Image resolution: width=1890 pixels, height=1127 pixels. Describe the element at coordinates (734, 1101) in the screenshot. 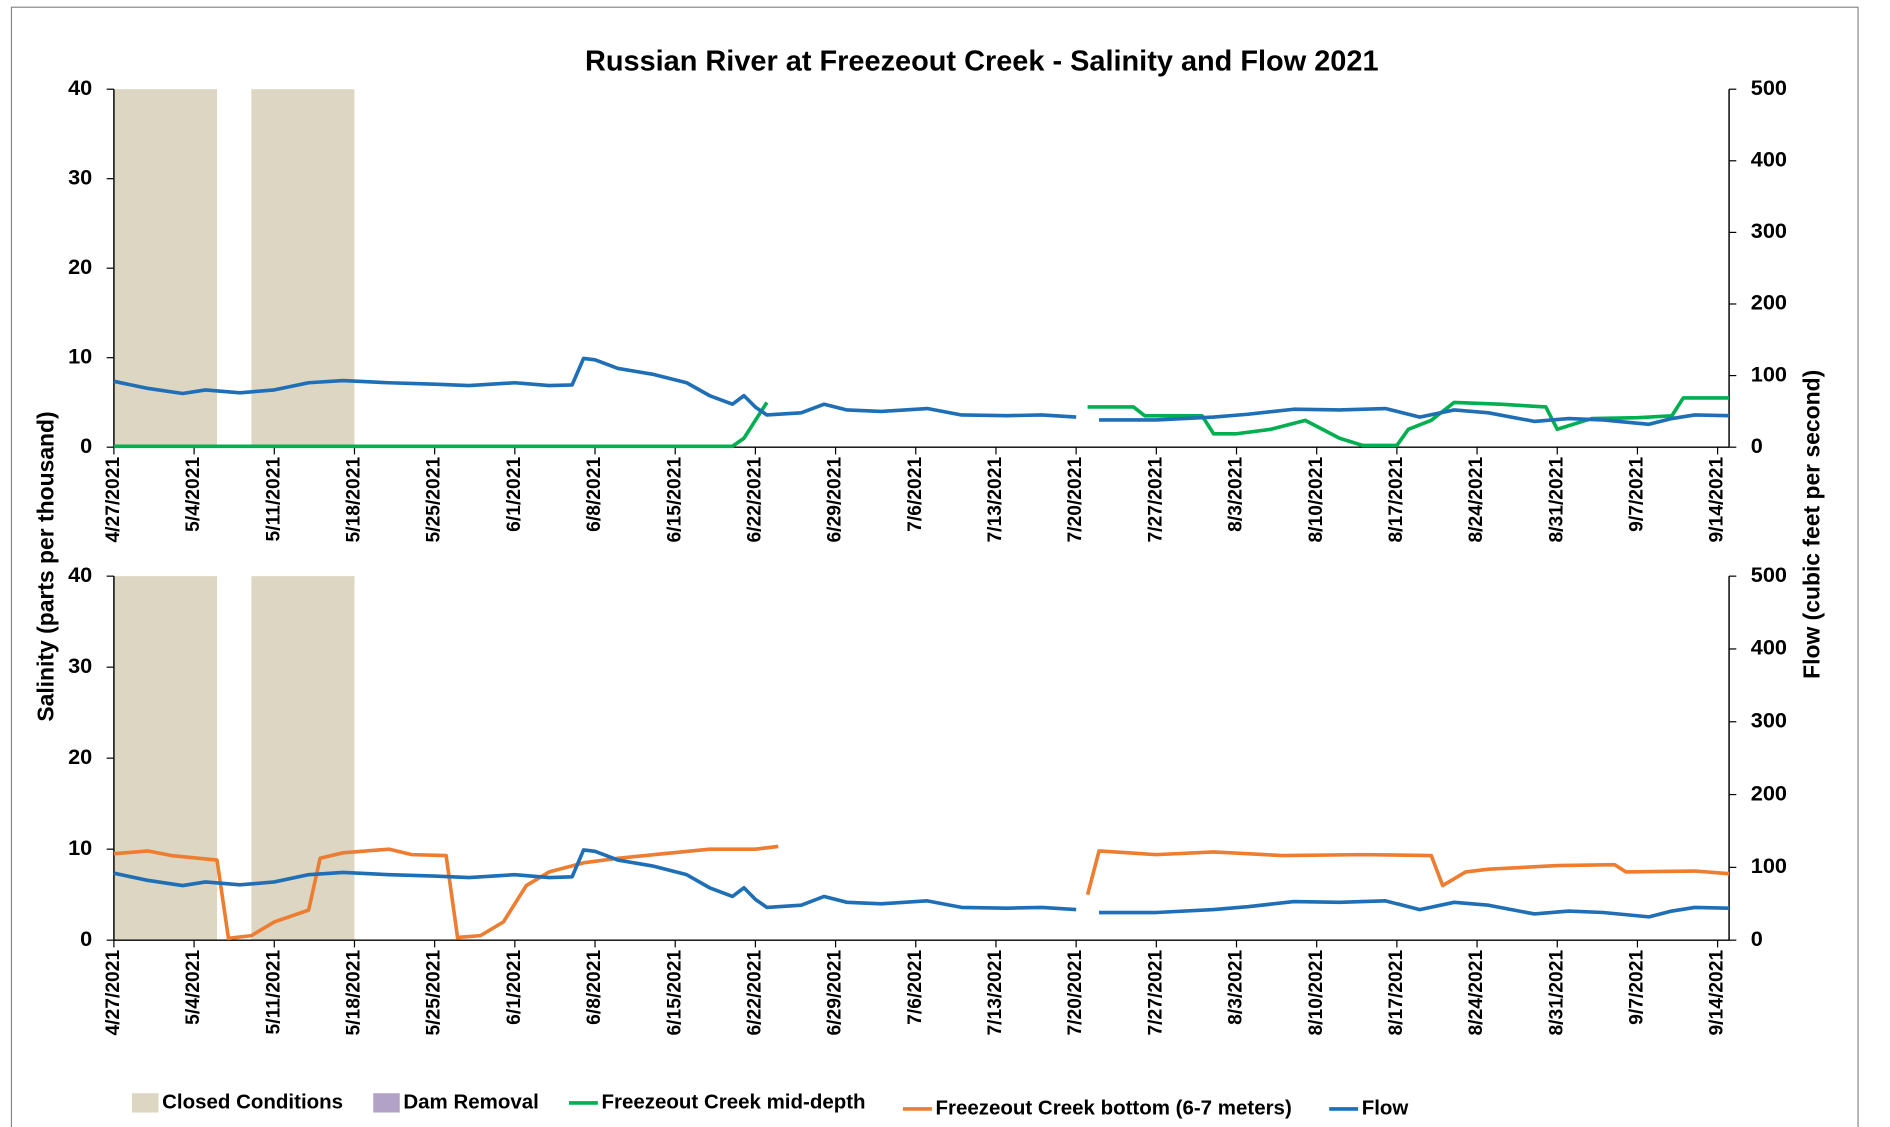

I see `legend-label: Freezeout Creek mid-depth` at that location.